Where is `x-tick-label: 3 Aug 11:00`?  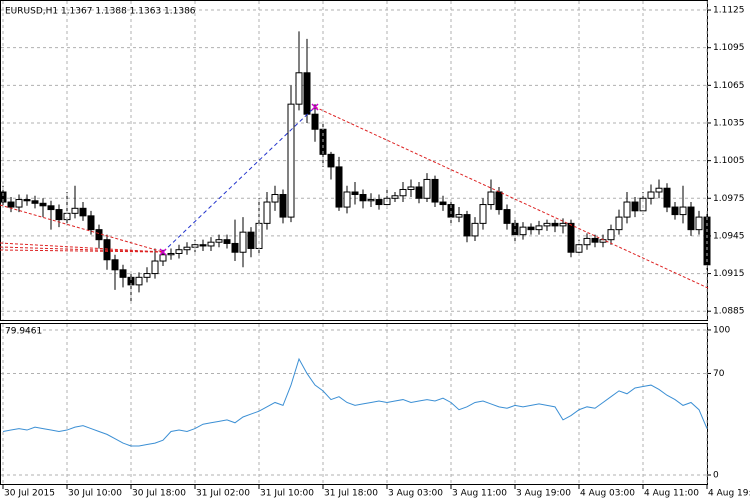 x-tick-label: 3 Aug 11:00 is located at coordinates (479, 494).